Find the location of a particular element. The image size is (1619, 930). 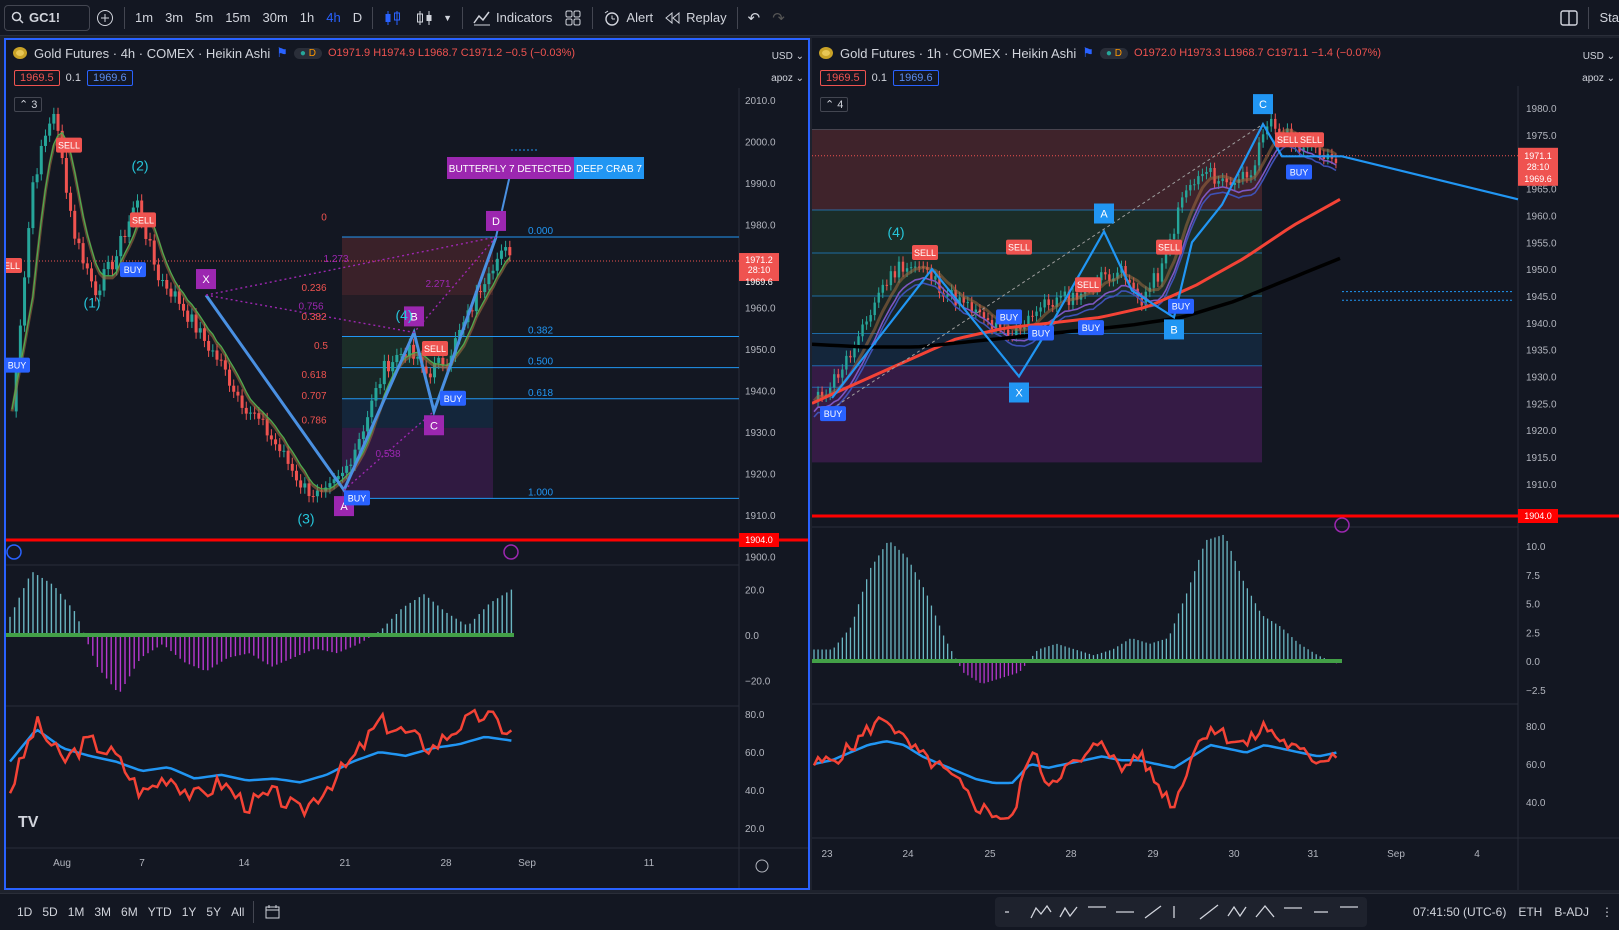

time-tick: 14 is located at coordinates (244, 863).